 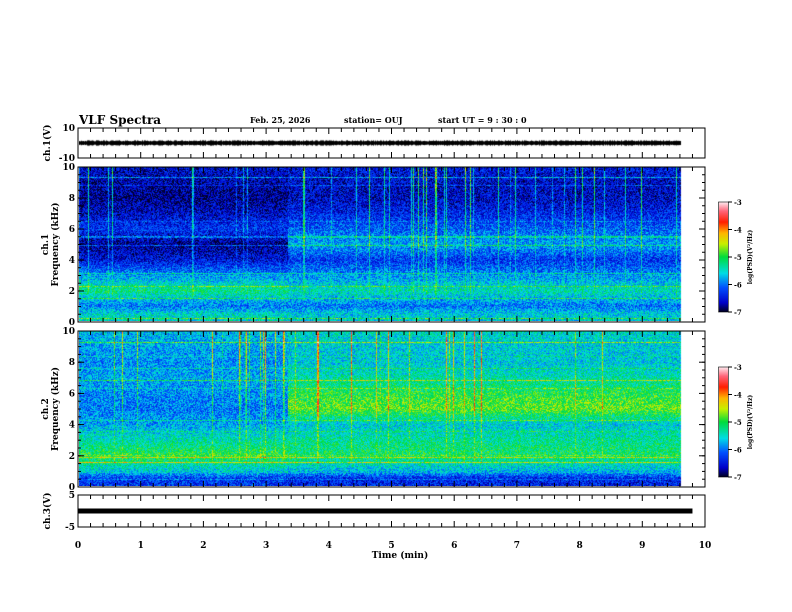 What do you see at coordinates (329, 546) in the screenshot?
I see `x-tick-label: 4` at bounding box center [329, 546].